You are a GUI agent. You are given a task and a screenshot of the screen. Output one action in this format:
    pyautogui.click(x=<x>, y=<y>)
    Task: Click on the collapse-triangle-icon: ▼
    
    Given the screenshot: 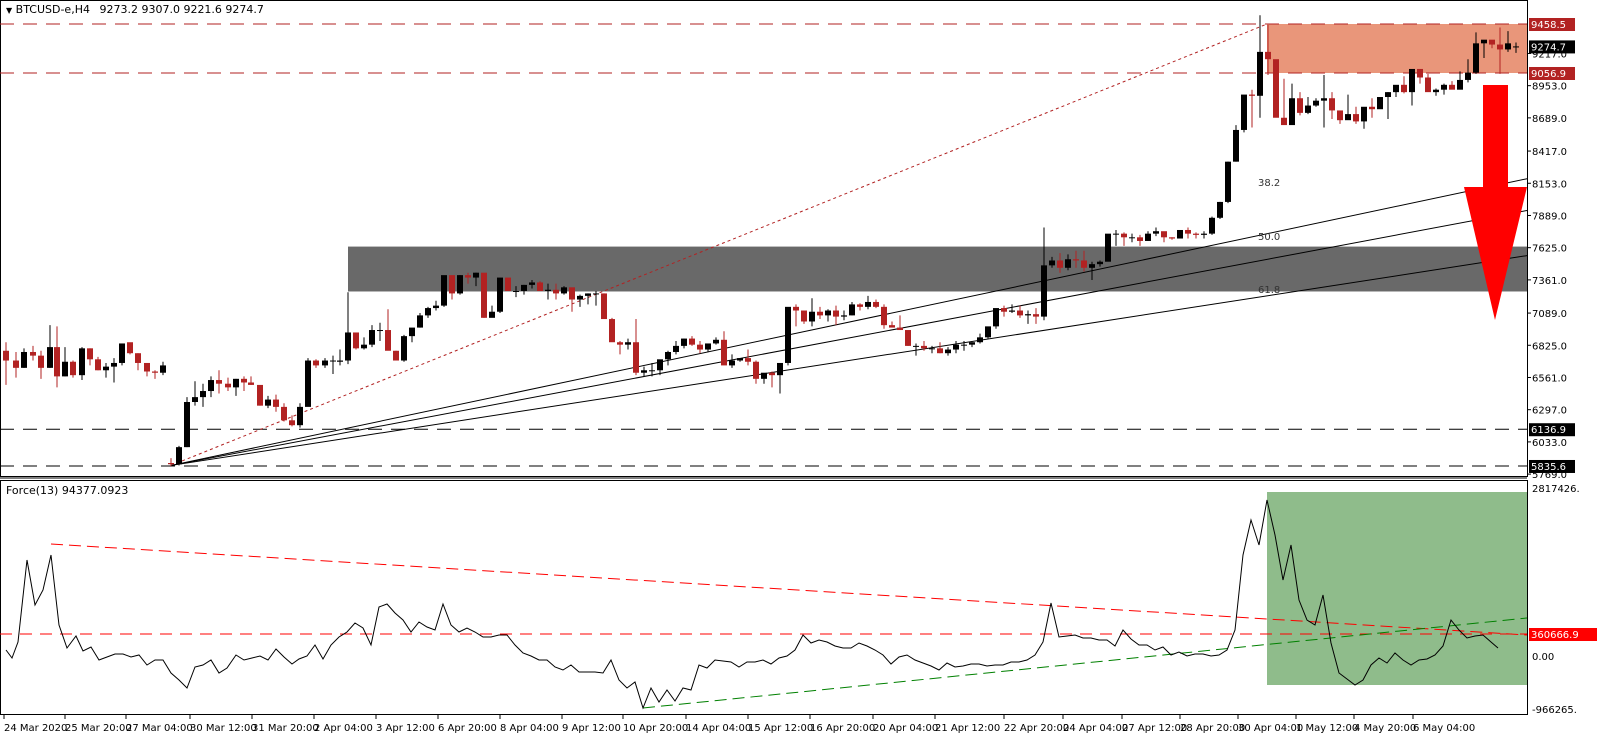 What is the action you would take?
    pyautogui.click(x=9, y=10)
    